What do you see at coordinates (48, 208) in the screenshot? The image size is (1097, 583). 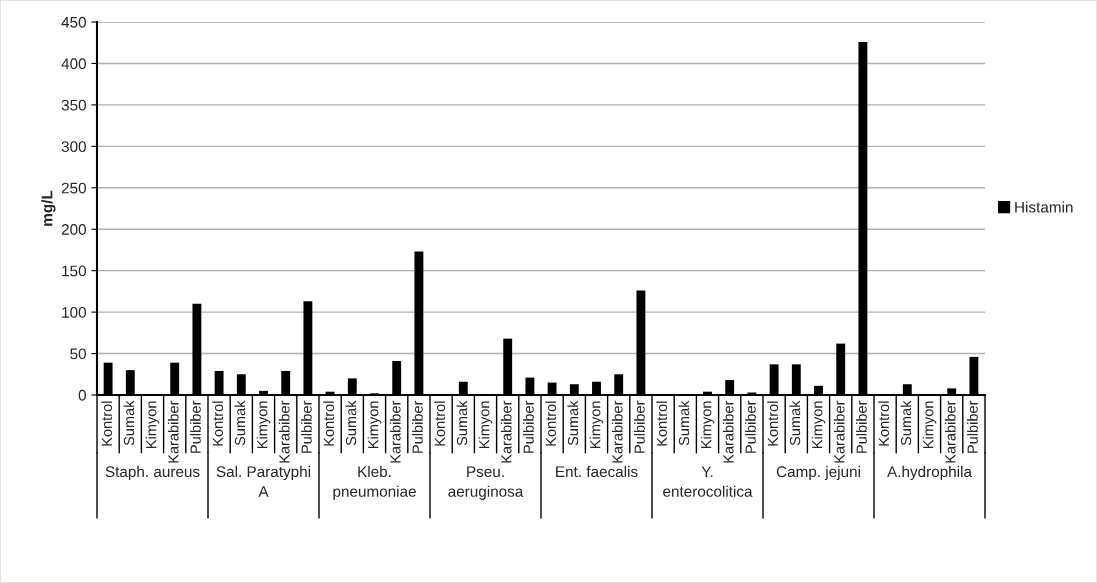 I see `y-axis-title: mg/L` at bounding box center [48, 208].